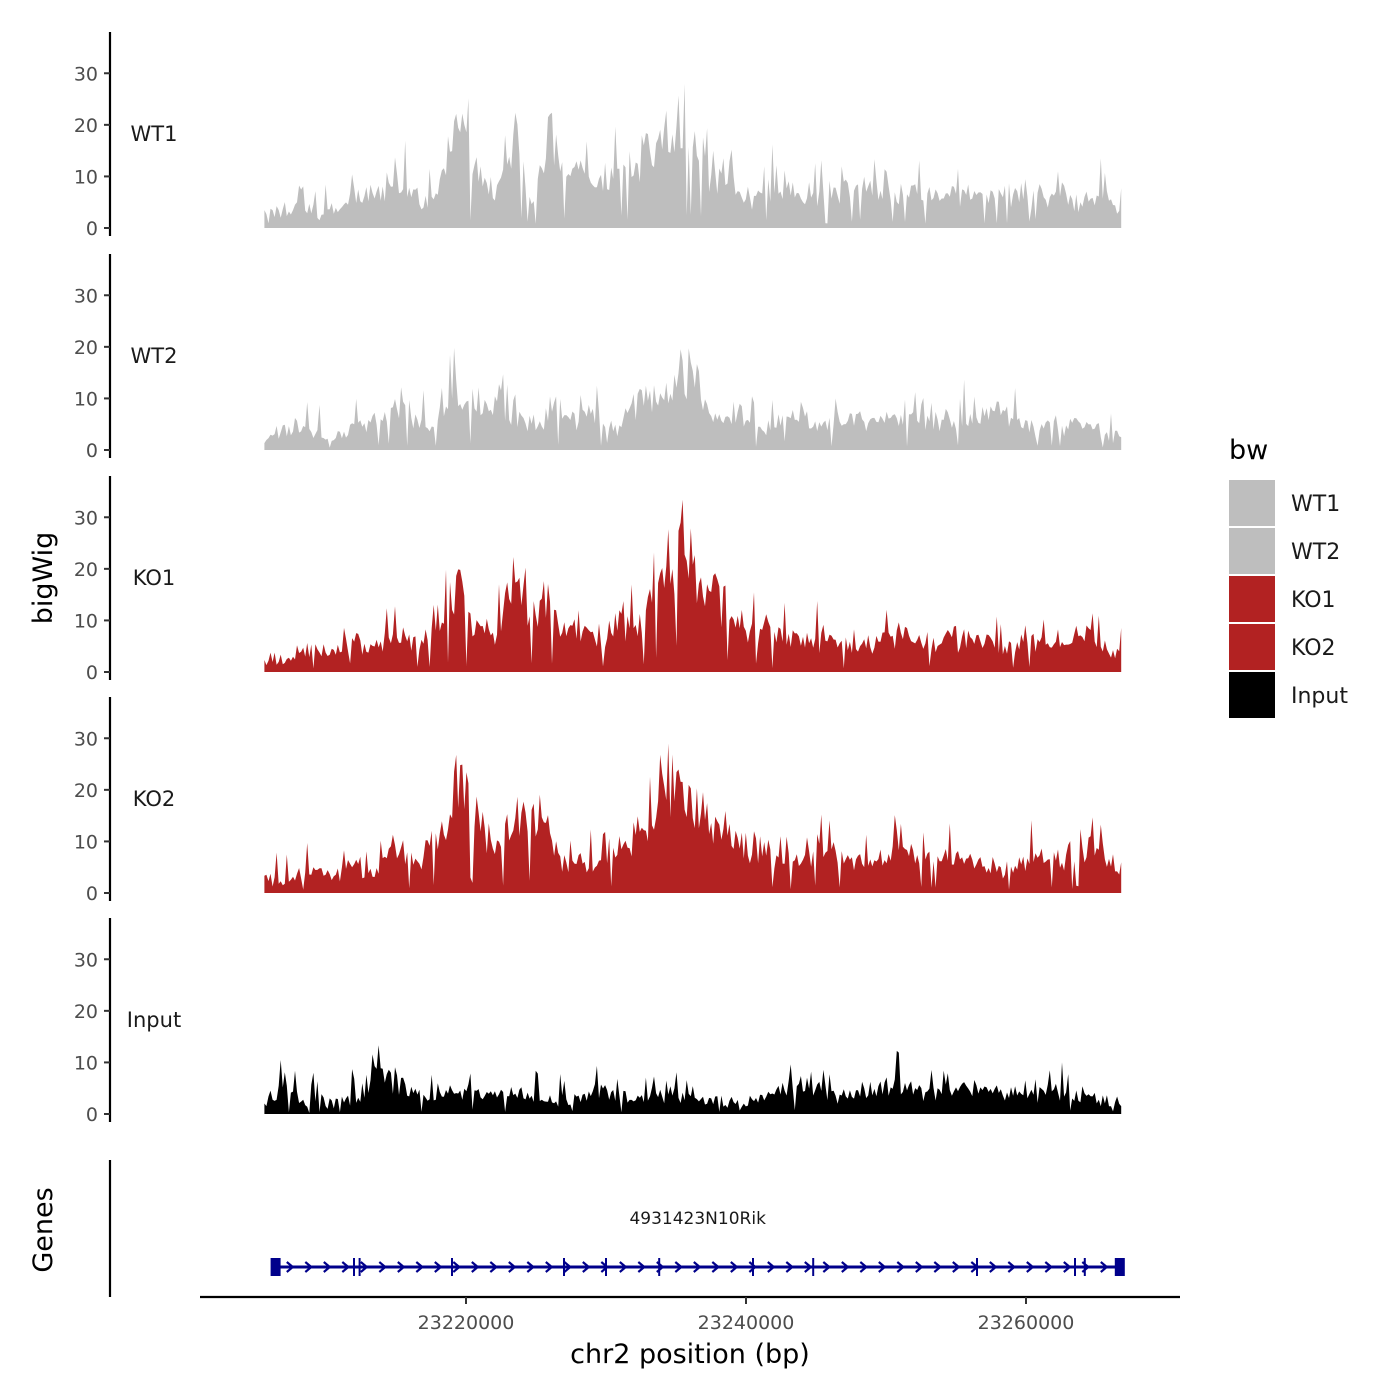  I want to click on track-ko1: 0 10 20 30 KO1, so click(598, 580).